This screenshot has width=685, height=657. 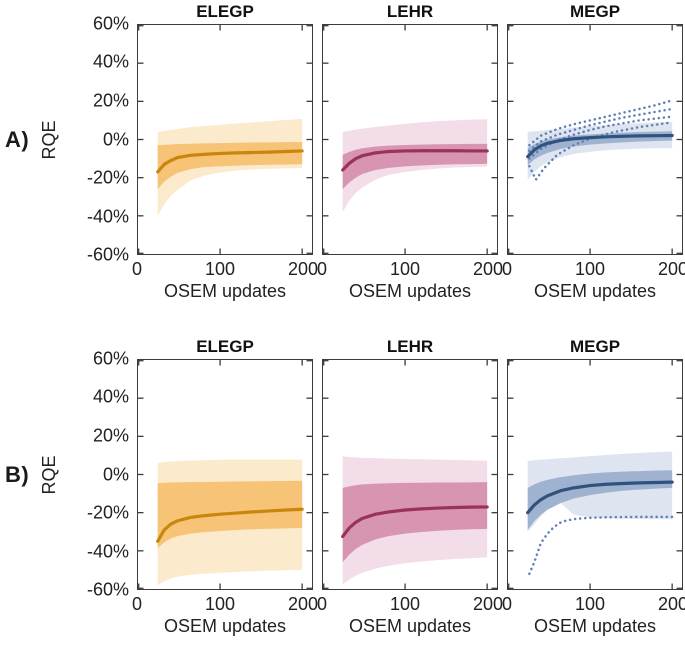 I want to click on panel-a-elegp: ELEGP 0 100 200 OSEM updates, so click(x=225, y=153).